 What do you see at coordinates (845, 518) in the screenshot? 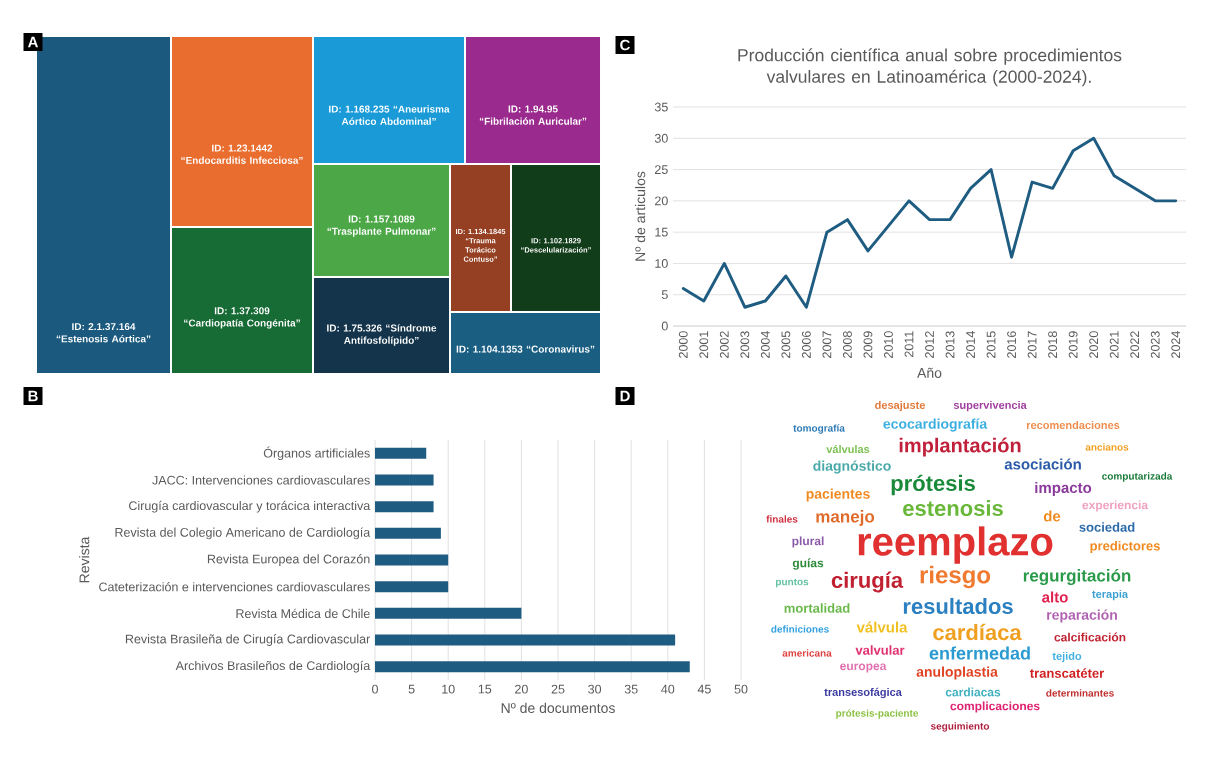
I see `category-label: manejo` at bounding box center [845, 518].